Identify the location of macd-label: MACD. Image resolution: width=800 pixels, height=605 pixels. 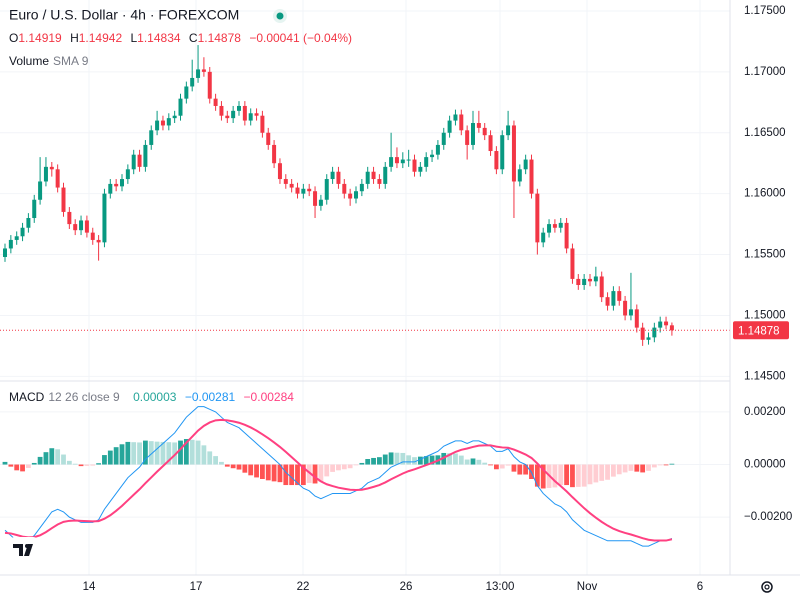
(27, 397).